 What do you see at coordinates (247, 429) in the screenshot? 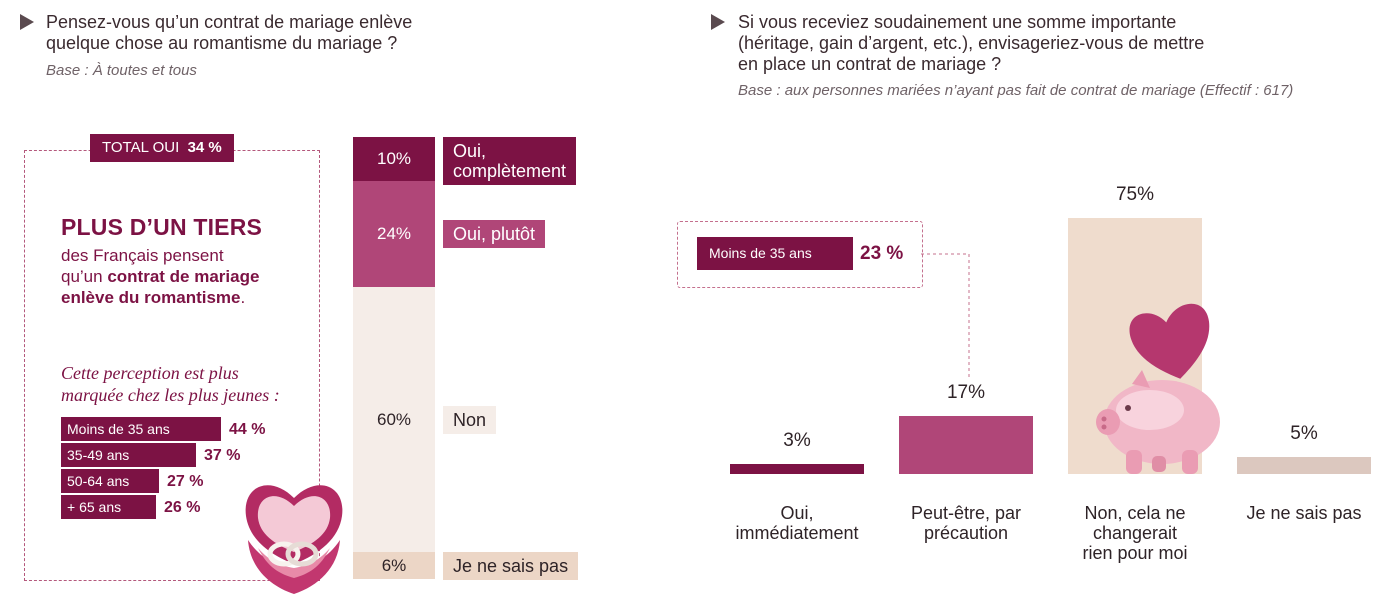
I see `age-value: 44 %` at bounding box center [247, 429].